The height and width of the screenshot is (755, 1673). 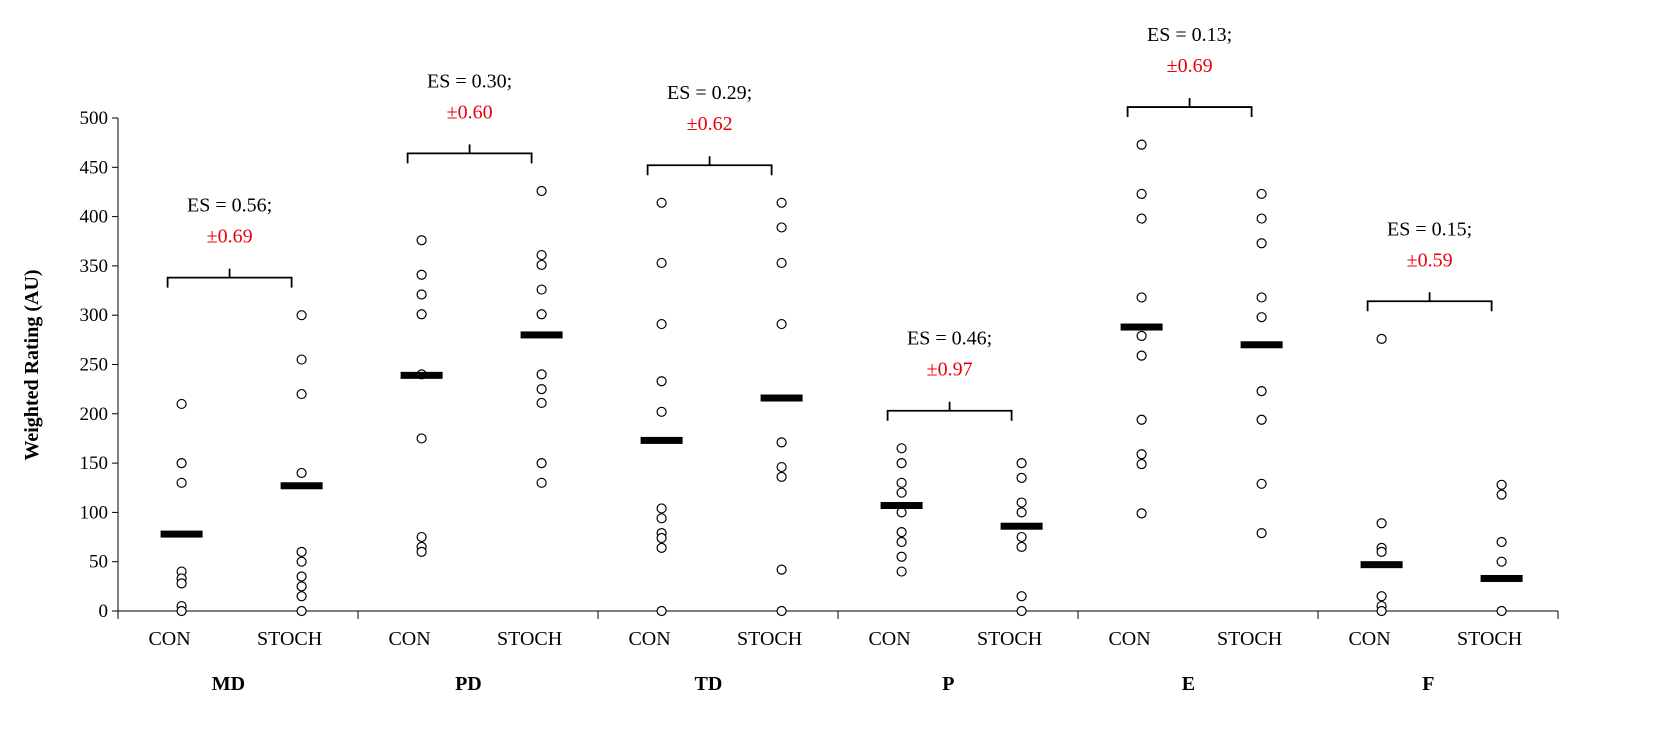 What do you see at coordinates (901, 505) in the screenshot?
I see `mean-bar-p-con` at bounding box center [901, 505].